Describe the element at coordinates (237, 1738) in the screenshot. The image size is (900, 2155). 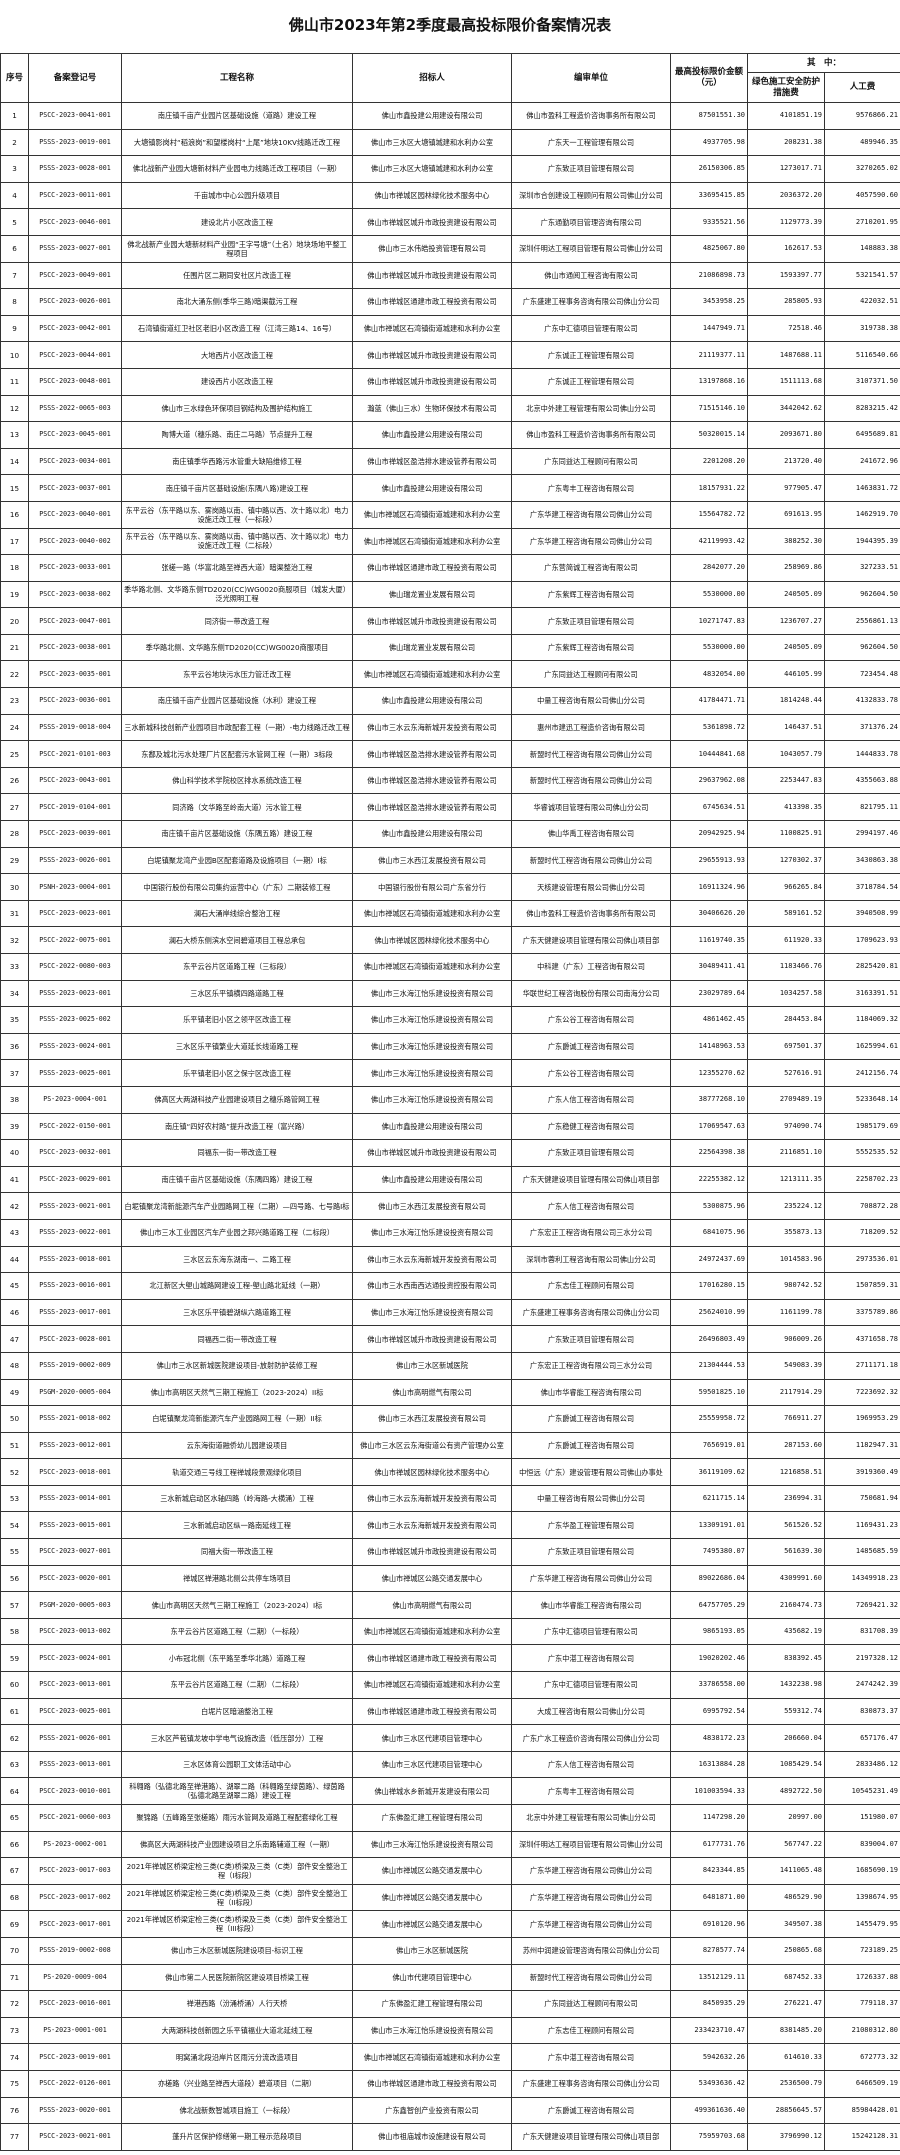
I see `cell-name: 三水区芦苞镇龙坡中学电气设施改造（低压部分）工程` at that location.